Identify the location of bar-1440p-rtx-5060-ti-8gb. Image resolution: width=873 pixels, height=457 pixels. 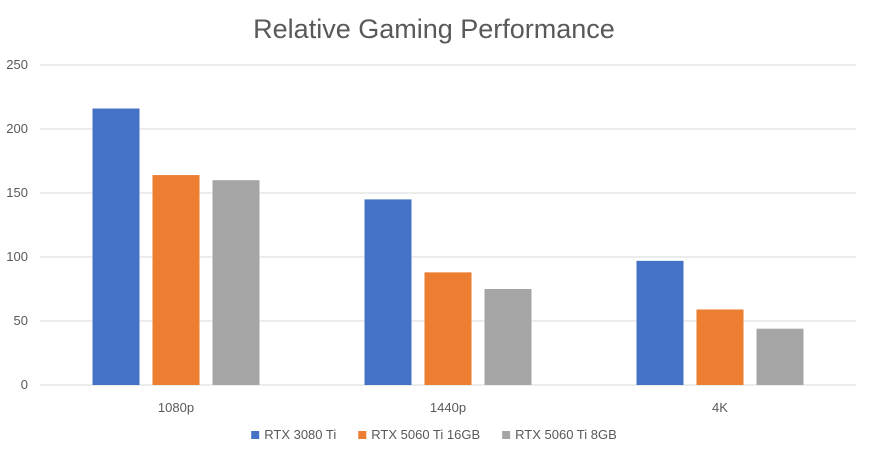
(508, 337).